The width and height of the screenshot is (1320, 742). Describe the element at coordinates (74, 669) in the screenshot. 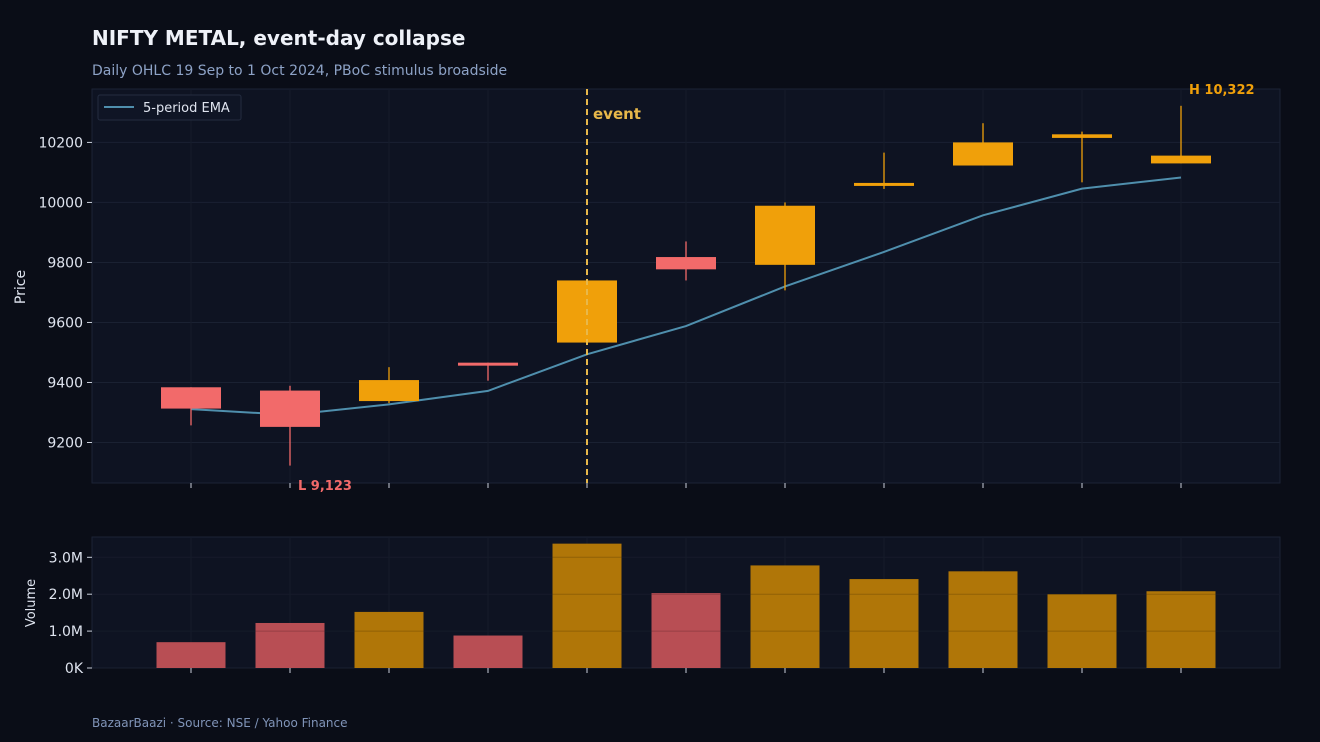

I see `volume-tick-label: 0K` at that location.